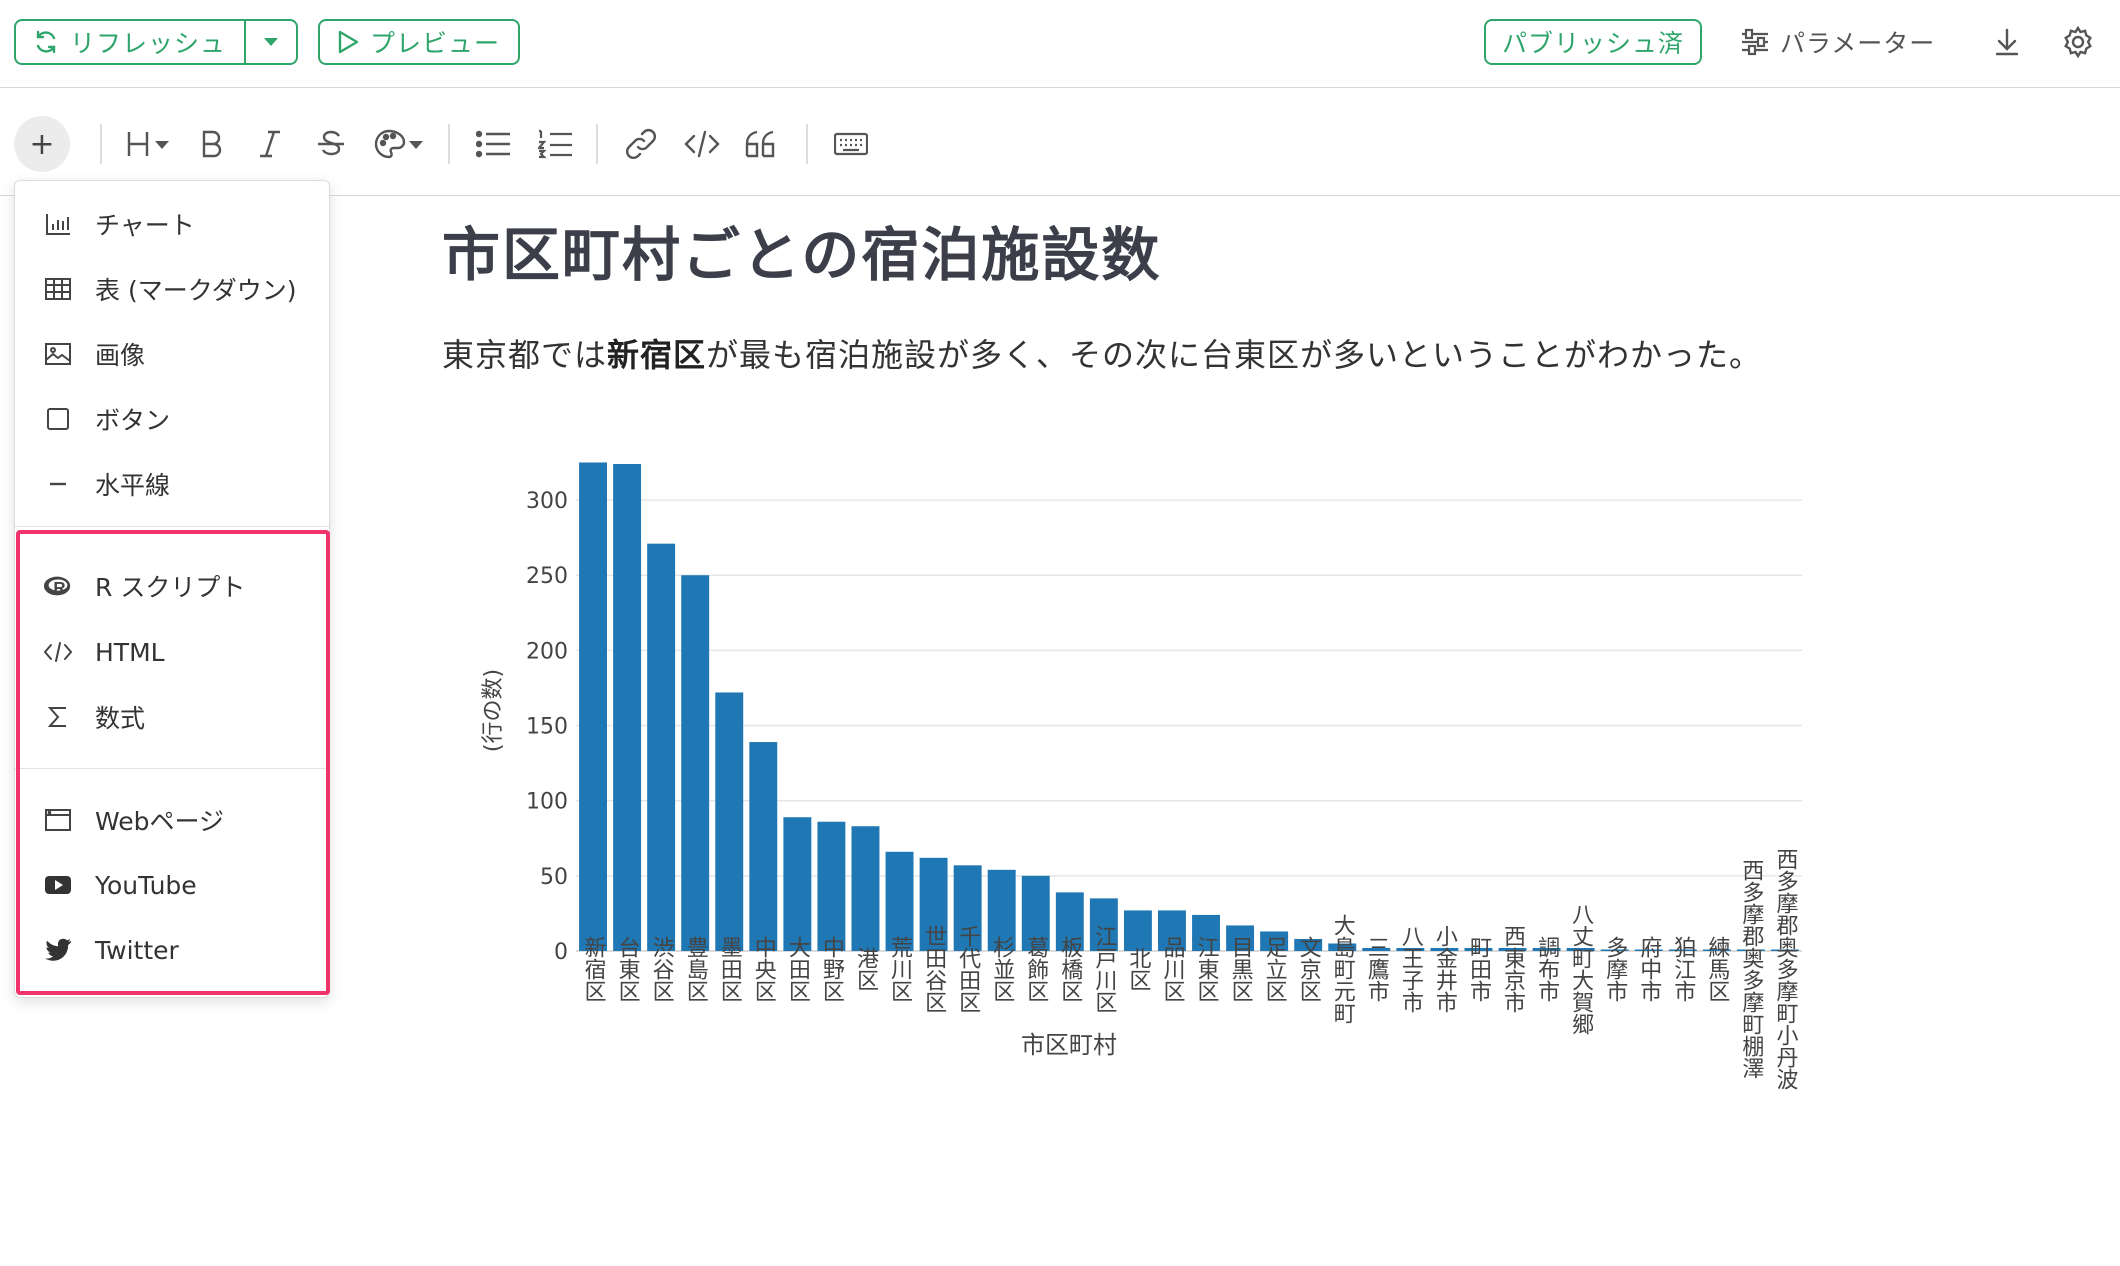 The image size is (2120, 1266). Describe the element at coordinates (802, 255) in the screenshot. I see `document-title: 市区町村ごとの宿泊施設数` at that location.